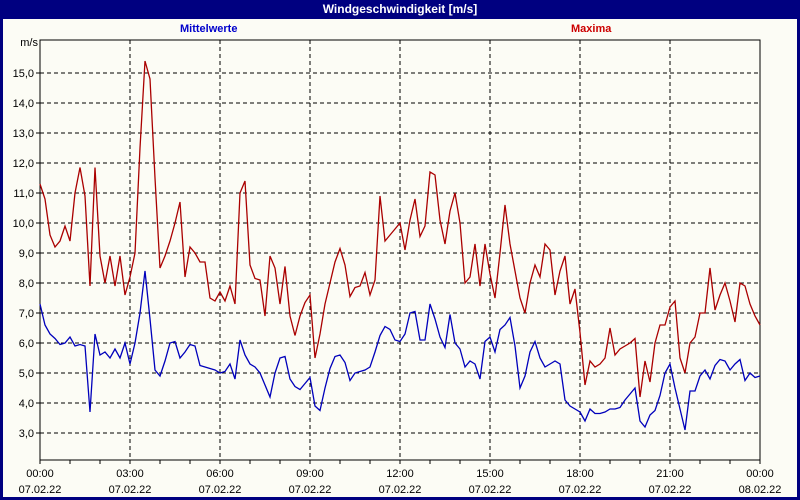 This screenshot has width=800, height=500. What do you see at coordinates (26, 434) in the screenshot?
I see `y-tick-label: 3,0` at bounding box center [26, 434].